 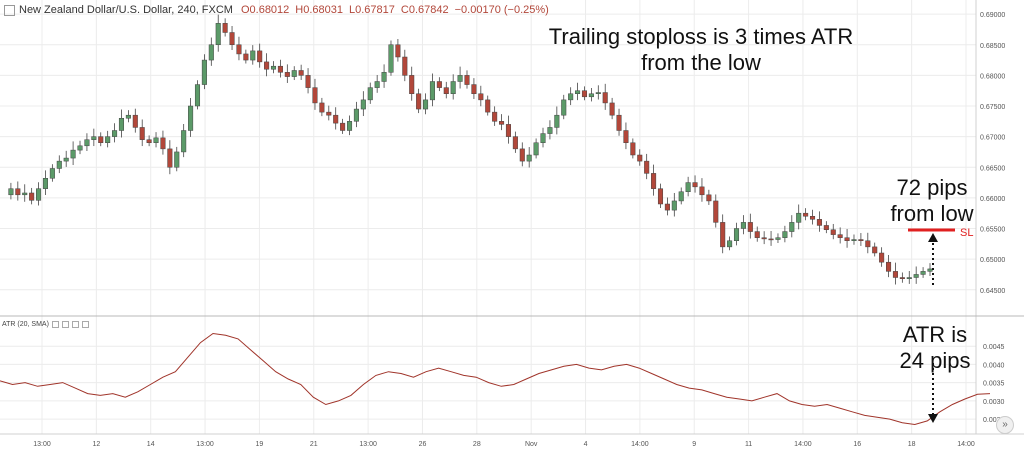 What do you see at coordinates (260, 444) in the screenshot?
I see `time-tick-label: 19` at bounding box center [260, 444].